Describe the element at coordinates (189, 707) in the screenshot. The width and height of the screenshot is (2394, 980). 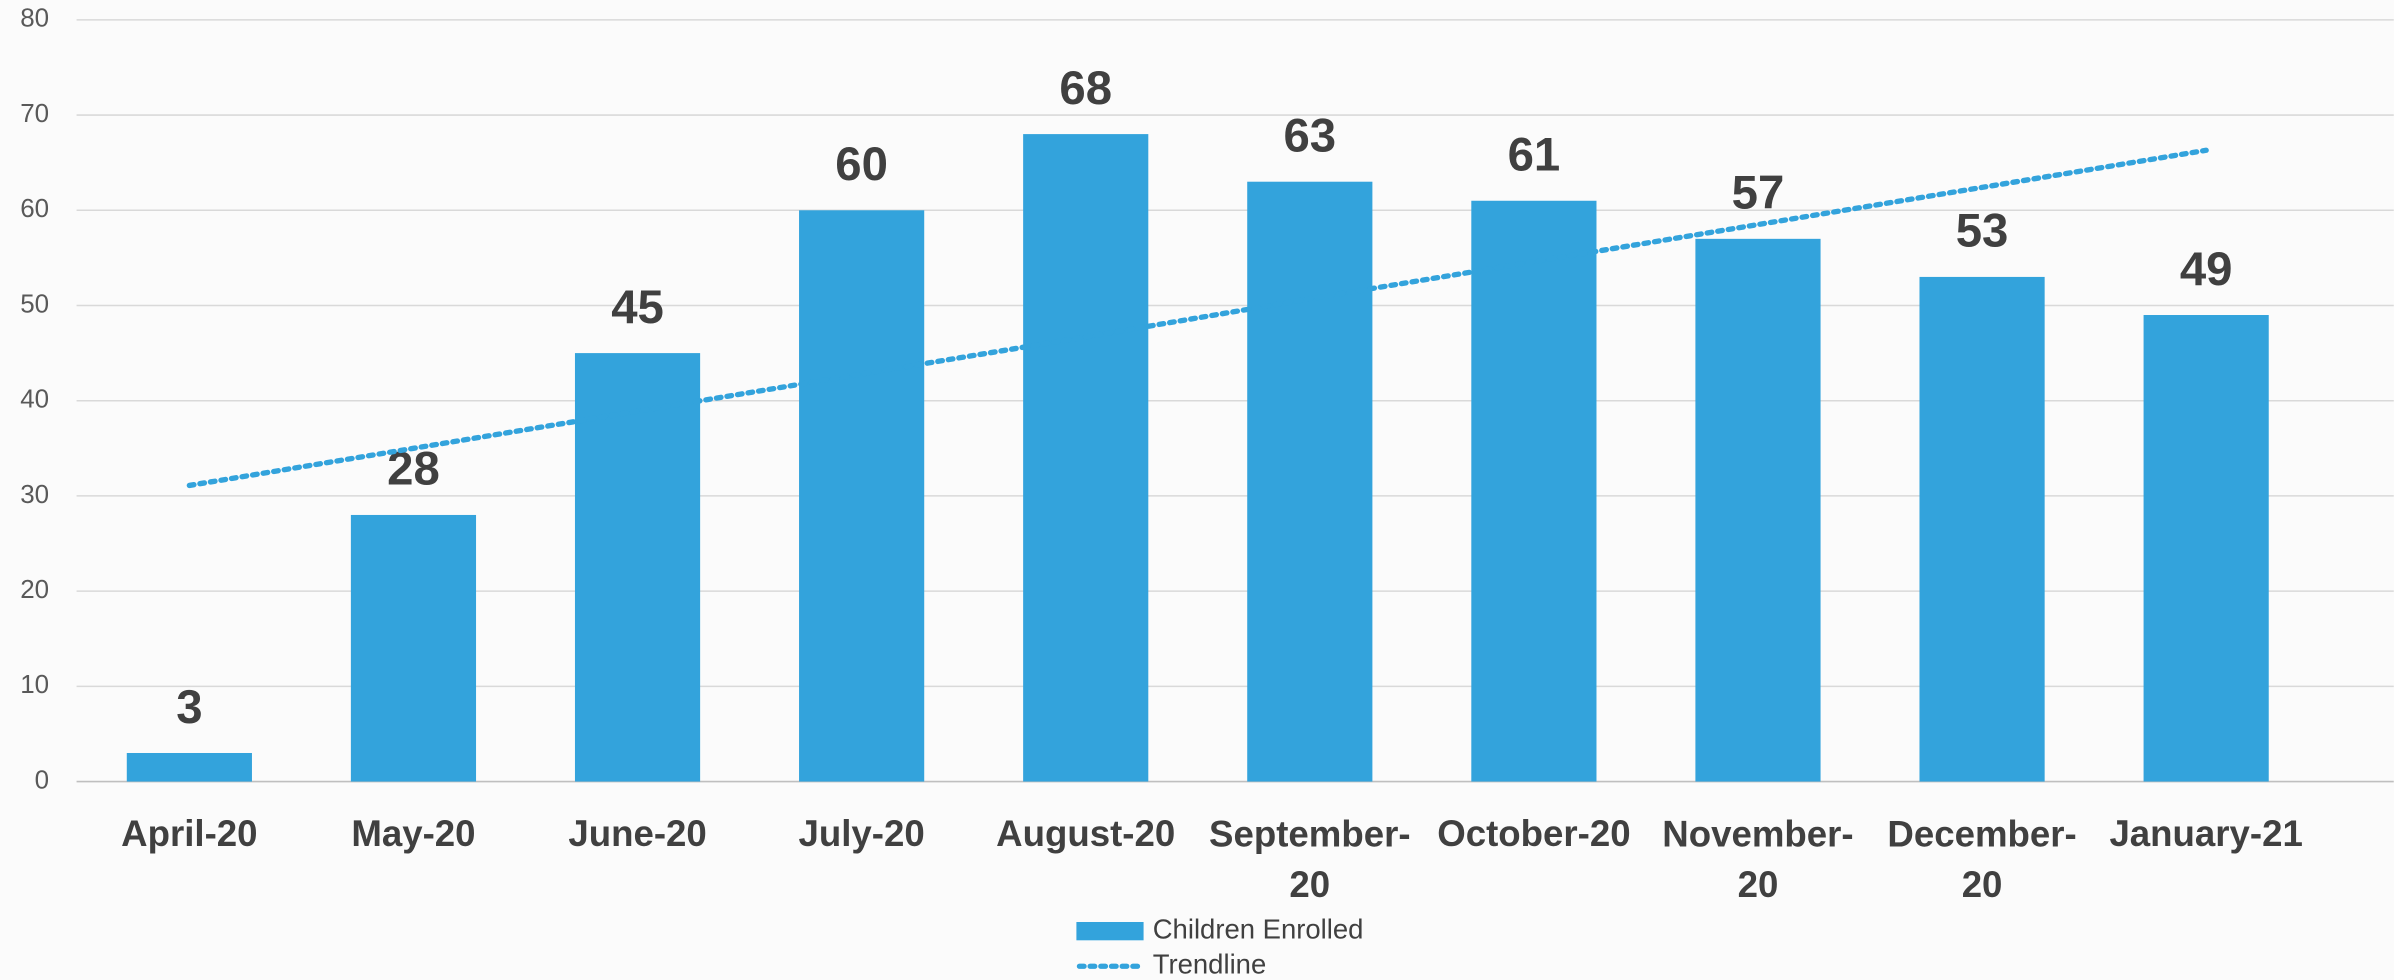
I see `data-label: 3` at that location.